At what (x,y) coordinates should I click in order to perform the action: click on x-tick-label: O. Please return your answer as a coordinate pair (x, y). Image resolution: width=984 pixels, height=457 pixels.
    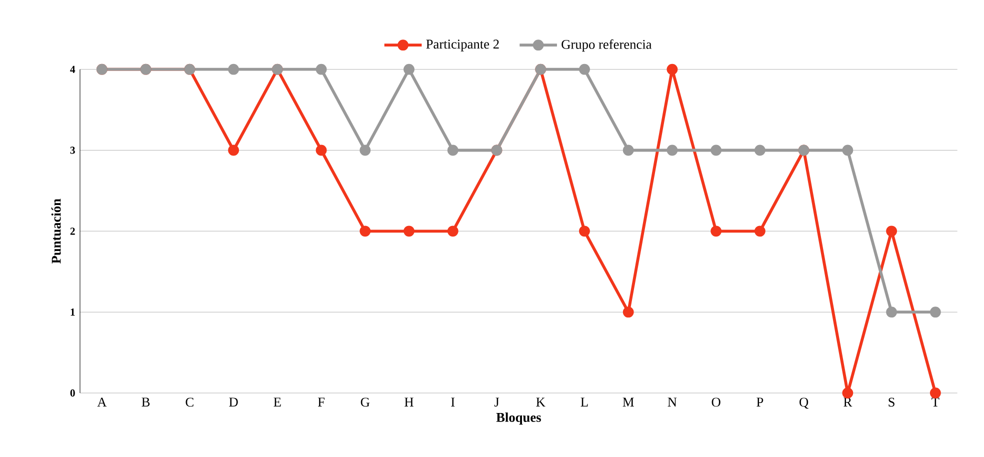
    Looking at the image, I should click on (716, 402).